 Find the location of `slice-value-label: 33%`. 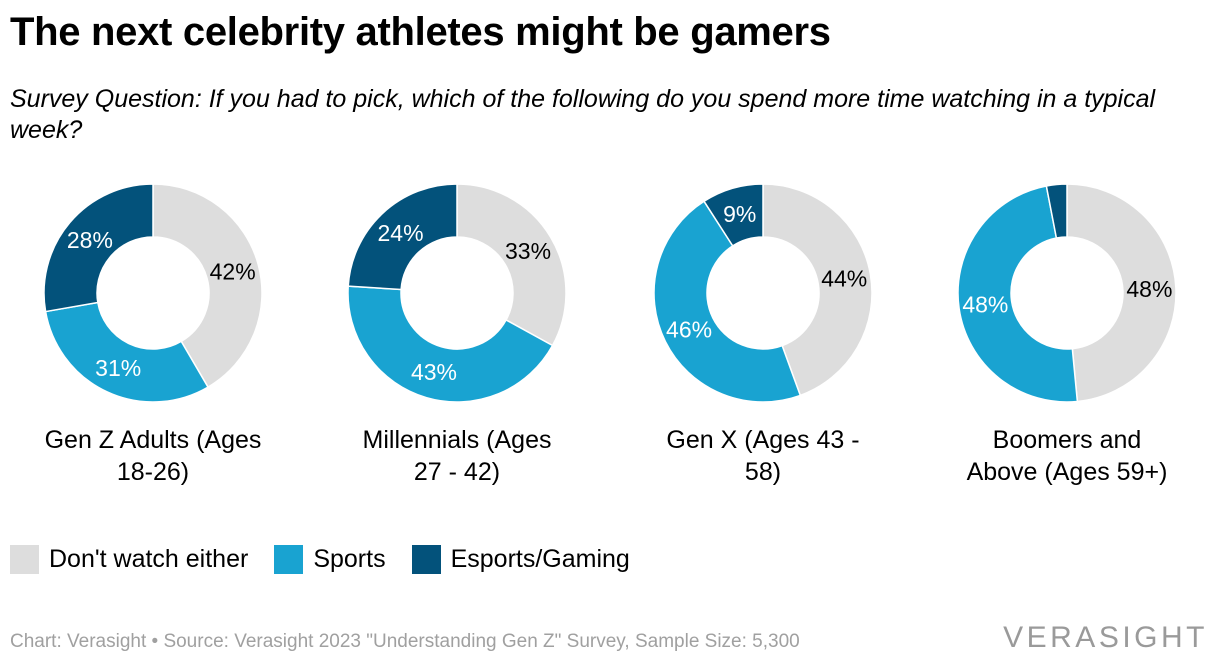

slice-value-label: 33% is located at coordinates (528, 251).